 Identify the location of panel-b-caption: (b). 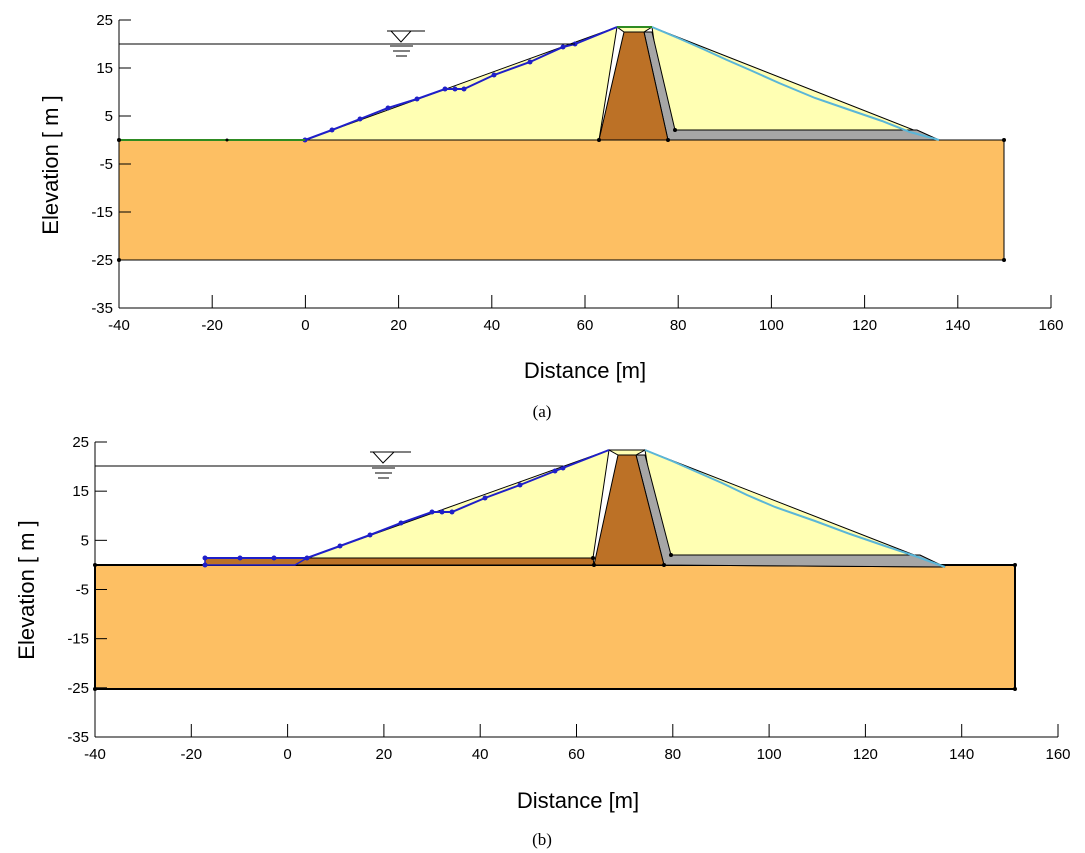
(542, 839).